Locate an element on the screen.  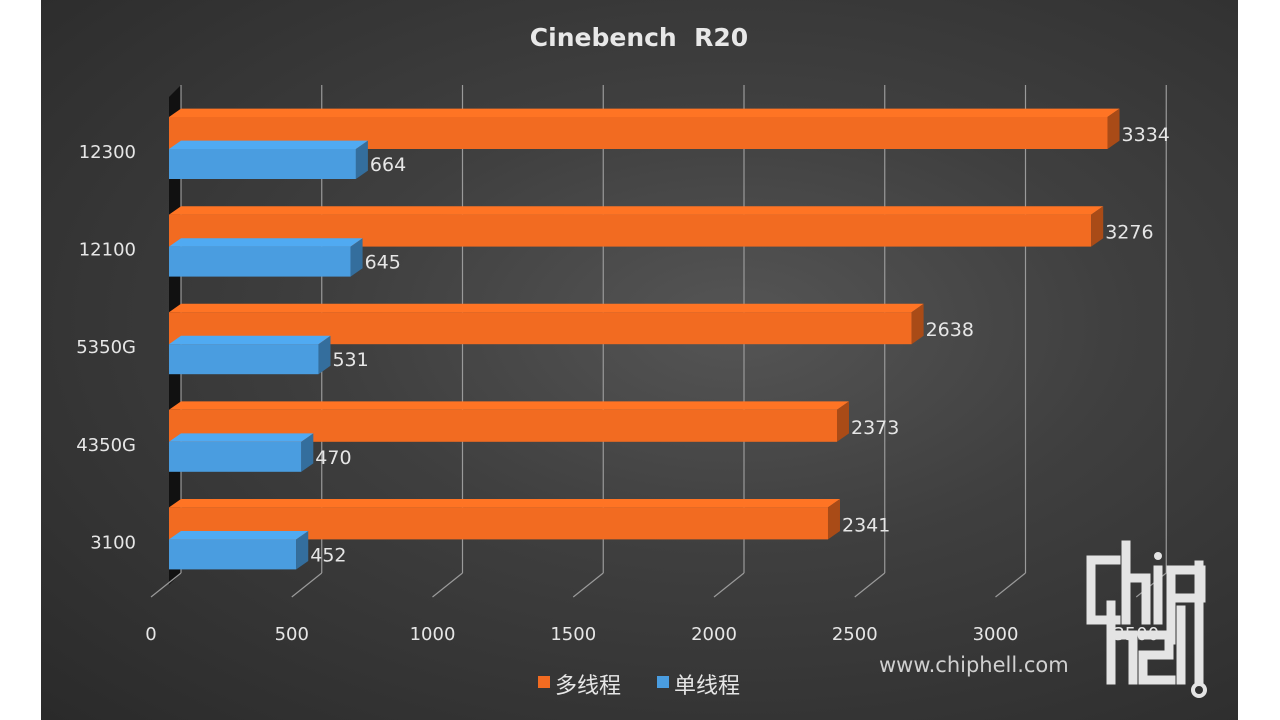
watermark: www.chiphell.com is located at coordinates (1043, 619).